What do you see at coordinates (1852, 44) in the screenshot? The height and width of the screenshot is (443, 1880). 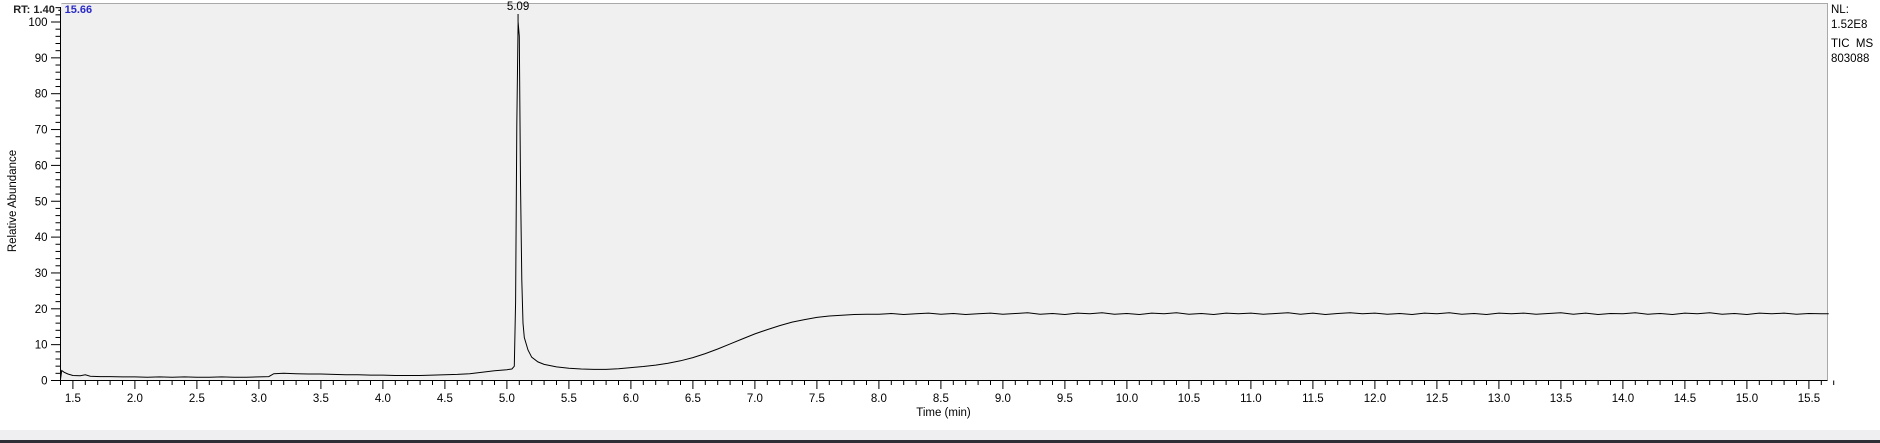 I see `nl-scan-type: TIC MS` at bounding box center [1852, 44].